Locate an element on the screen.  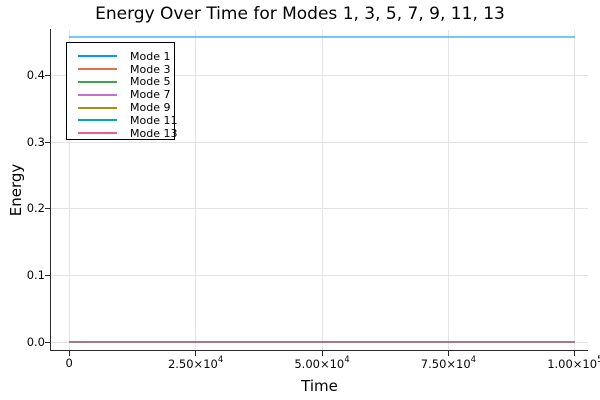
x-tick-label: 2.50×104 is located at coordinates (196, 363).